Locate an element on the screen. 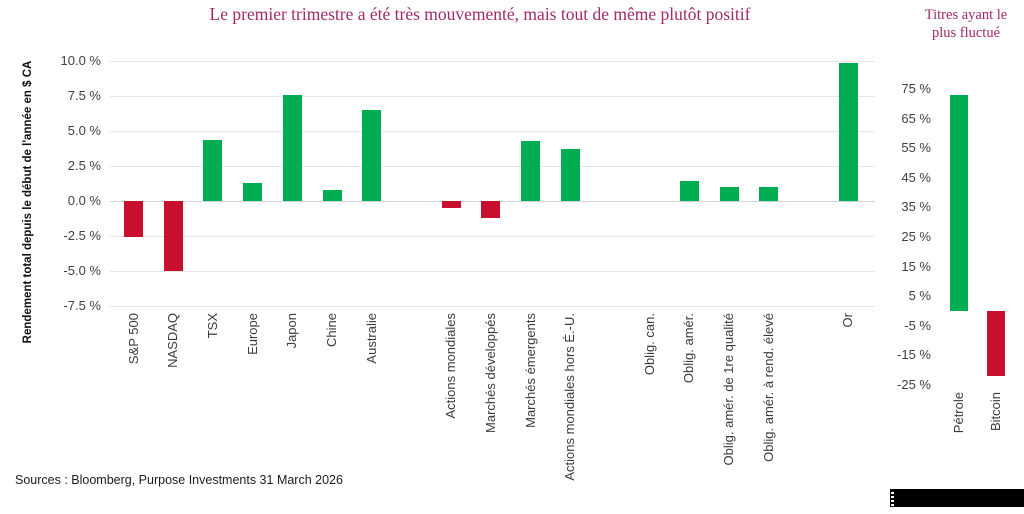 The height and width of the screenshot is (514, 1024). y-tick-label: 7.5 % is located at coordinates (84, 96).